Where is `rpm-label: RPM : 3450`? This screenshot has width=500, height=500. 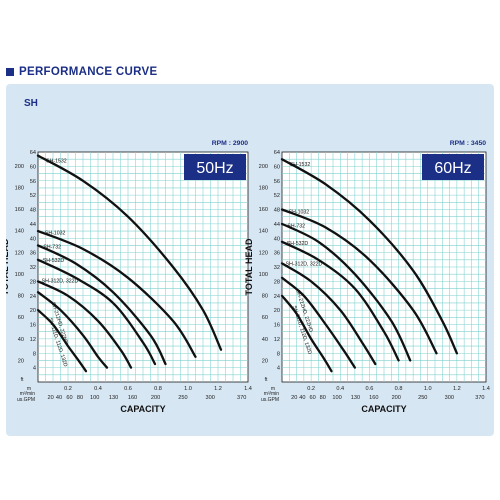 rpm-label: RPM : 3450 is located at coordinates (468, 143).